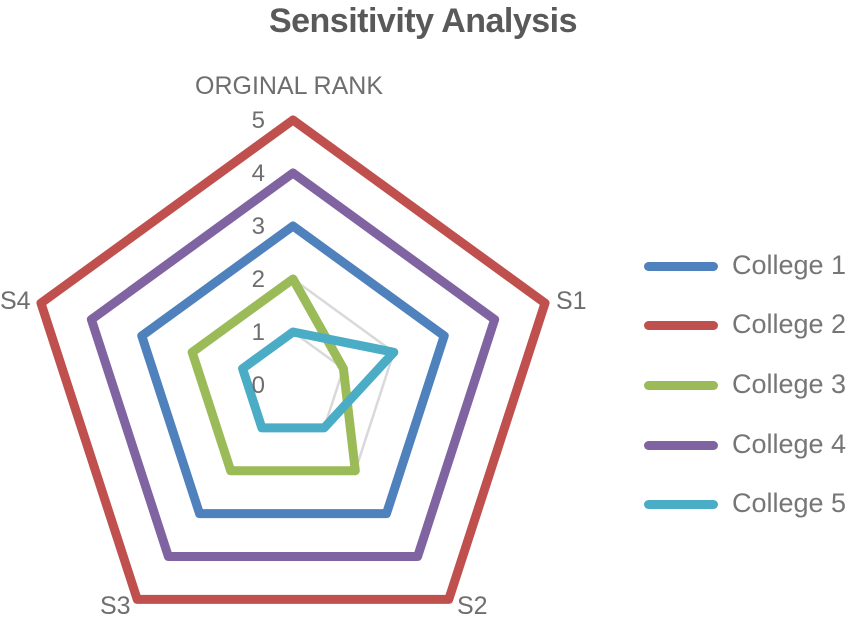 The height and width of the screenshot is (629, 854). Describe the element at coordinates (289, 86) in the screenshot. I see `axis-label-original-rank: ORGINAL RANK` at that location.